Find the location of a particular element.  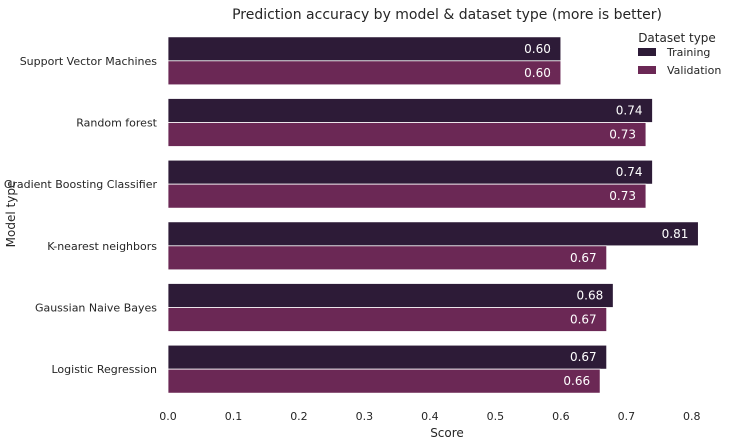

bar-logistic-regression-training is located at coordinates (387, 357).